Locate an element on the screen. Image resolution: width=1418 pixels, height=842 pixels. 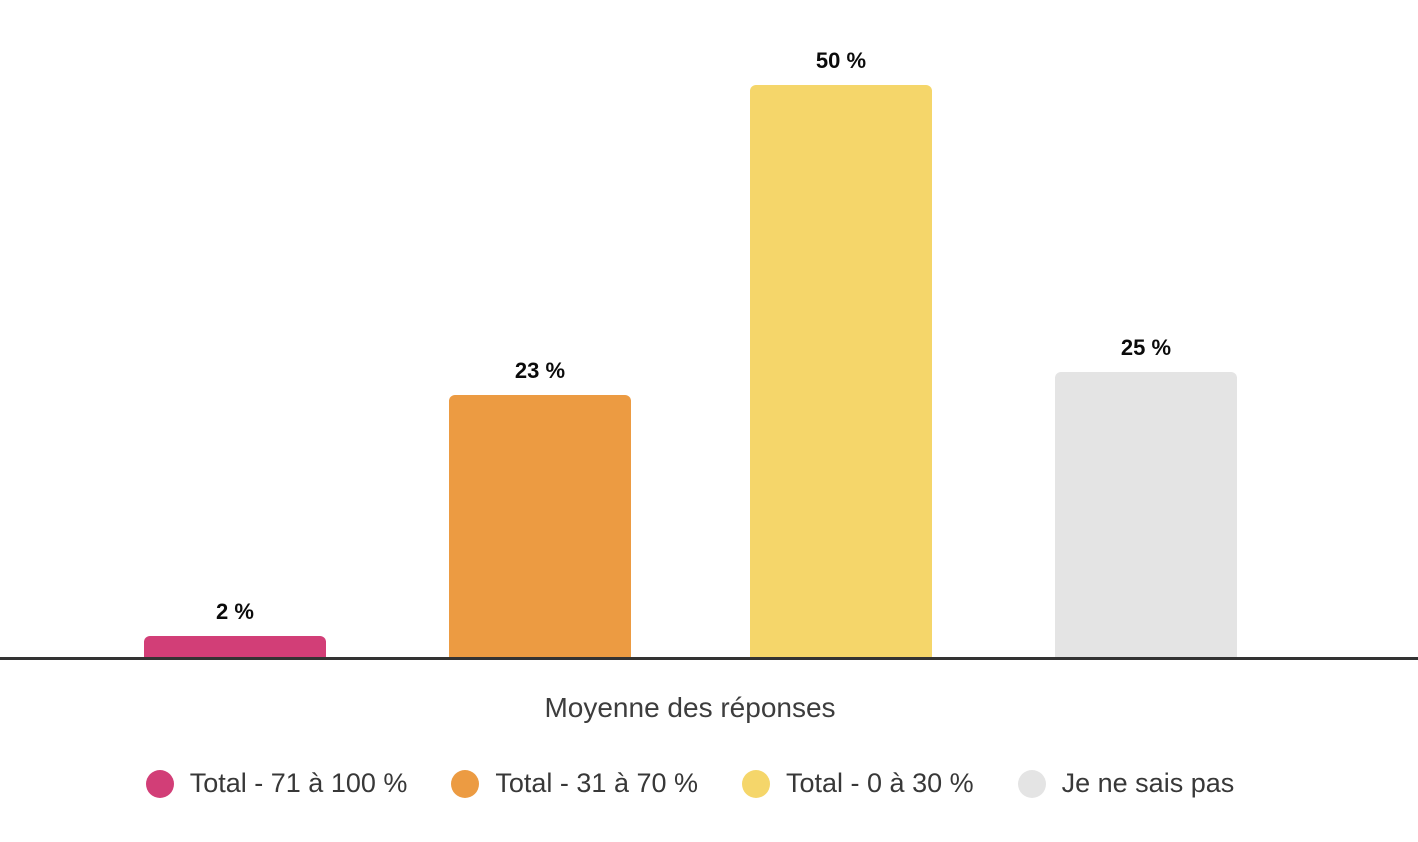
legend-item-label: Total - 31 à 70 % is located at coordinates (597, 783).